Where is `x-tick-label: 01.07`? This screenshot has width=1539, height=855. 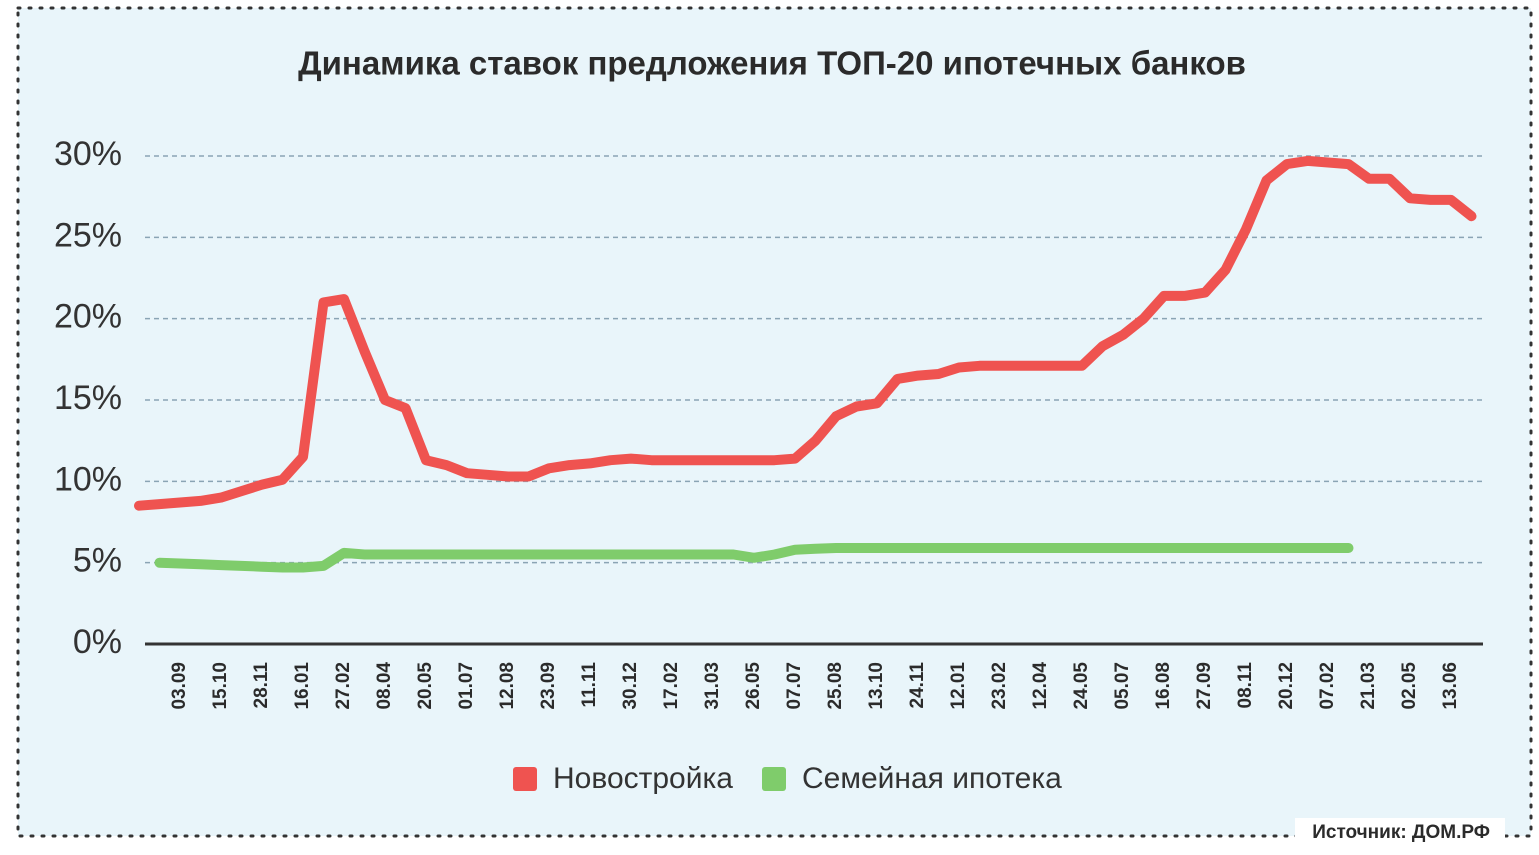
x-tick-label: 01.07 is located at coordinates (466, 686).